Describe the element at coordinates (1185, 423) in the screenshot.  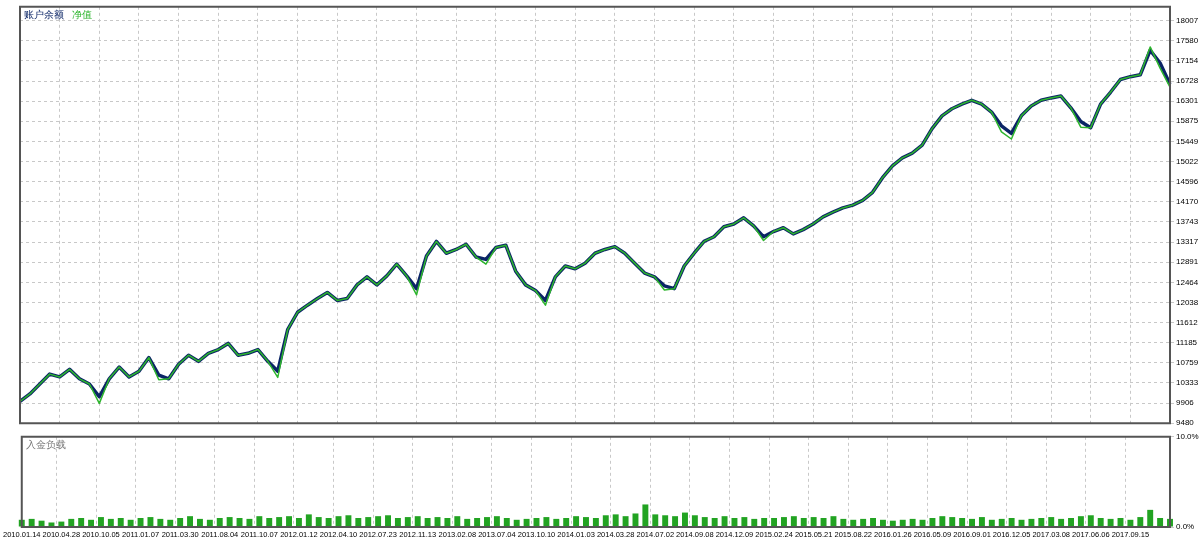
I see `y-tick-label: 9480` at that location.